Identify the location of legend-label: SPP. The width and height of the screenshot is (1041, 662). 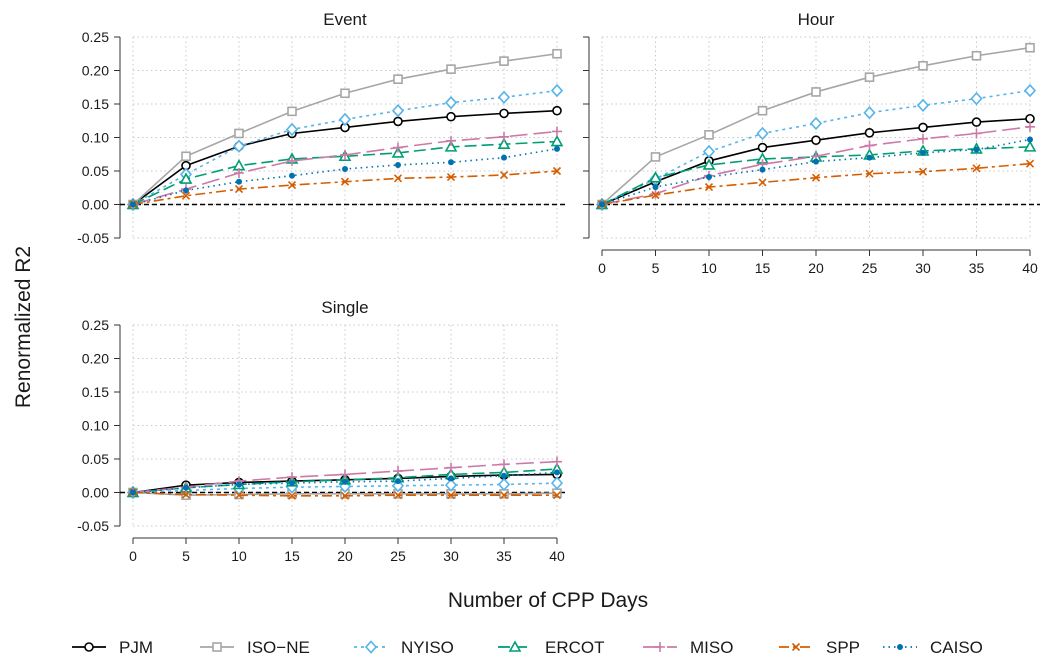
(843, 647).